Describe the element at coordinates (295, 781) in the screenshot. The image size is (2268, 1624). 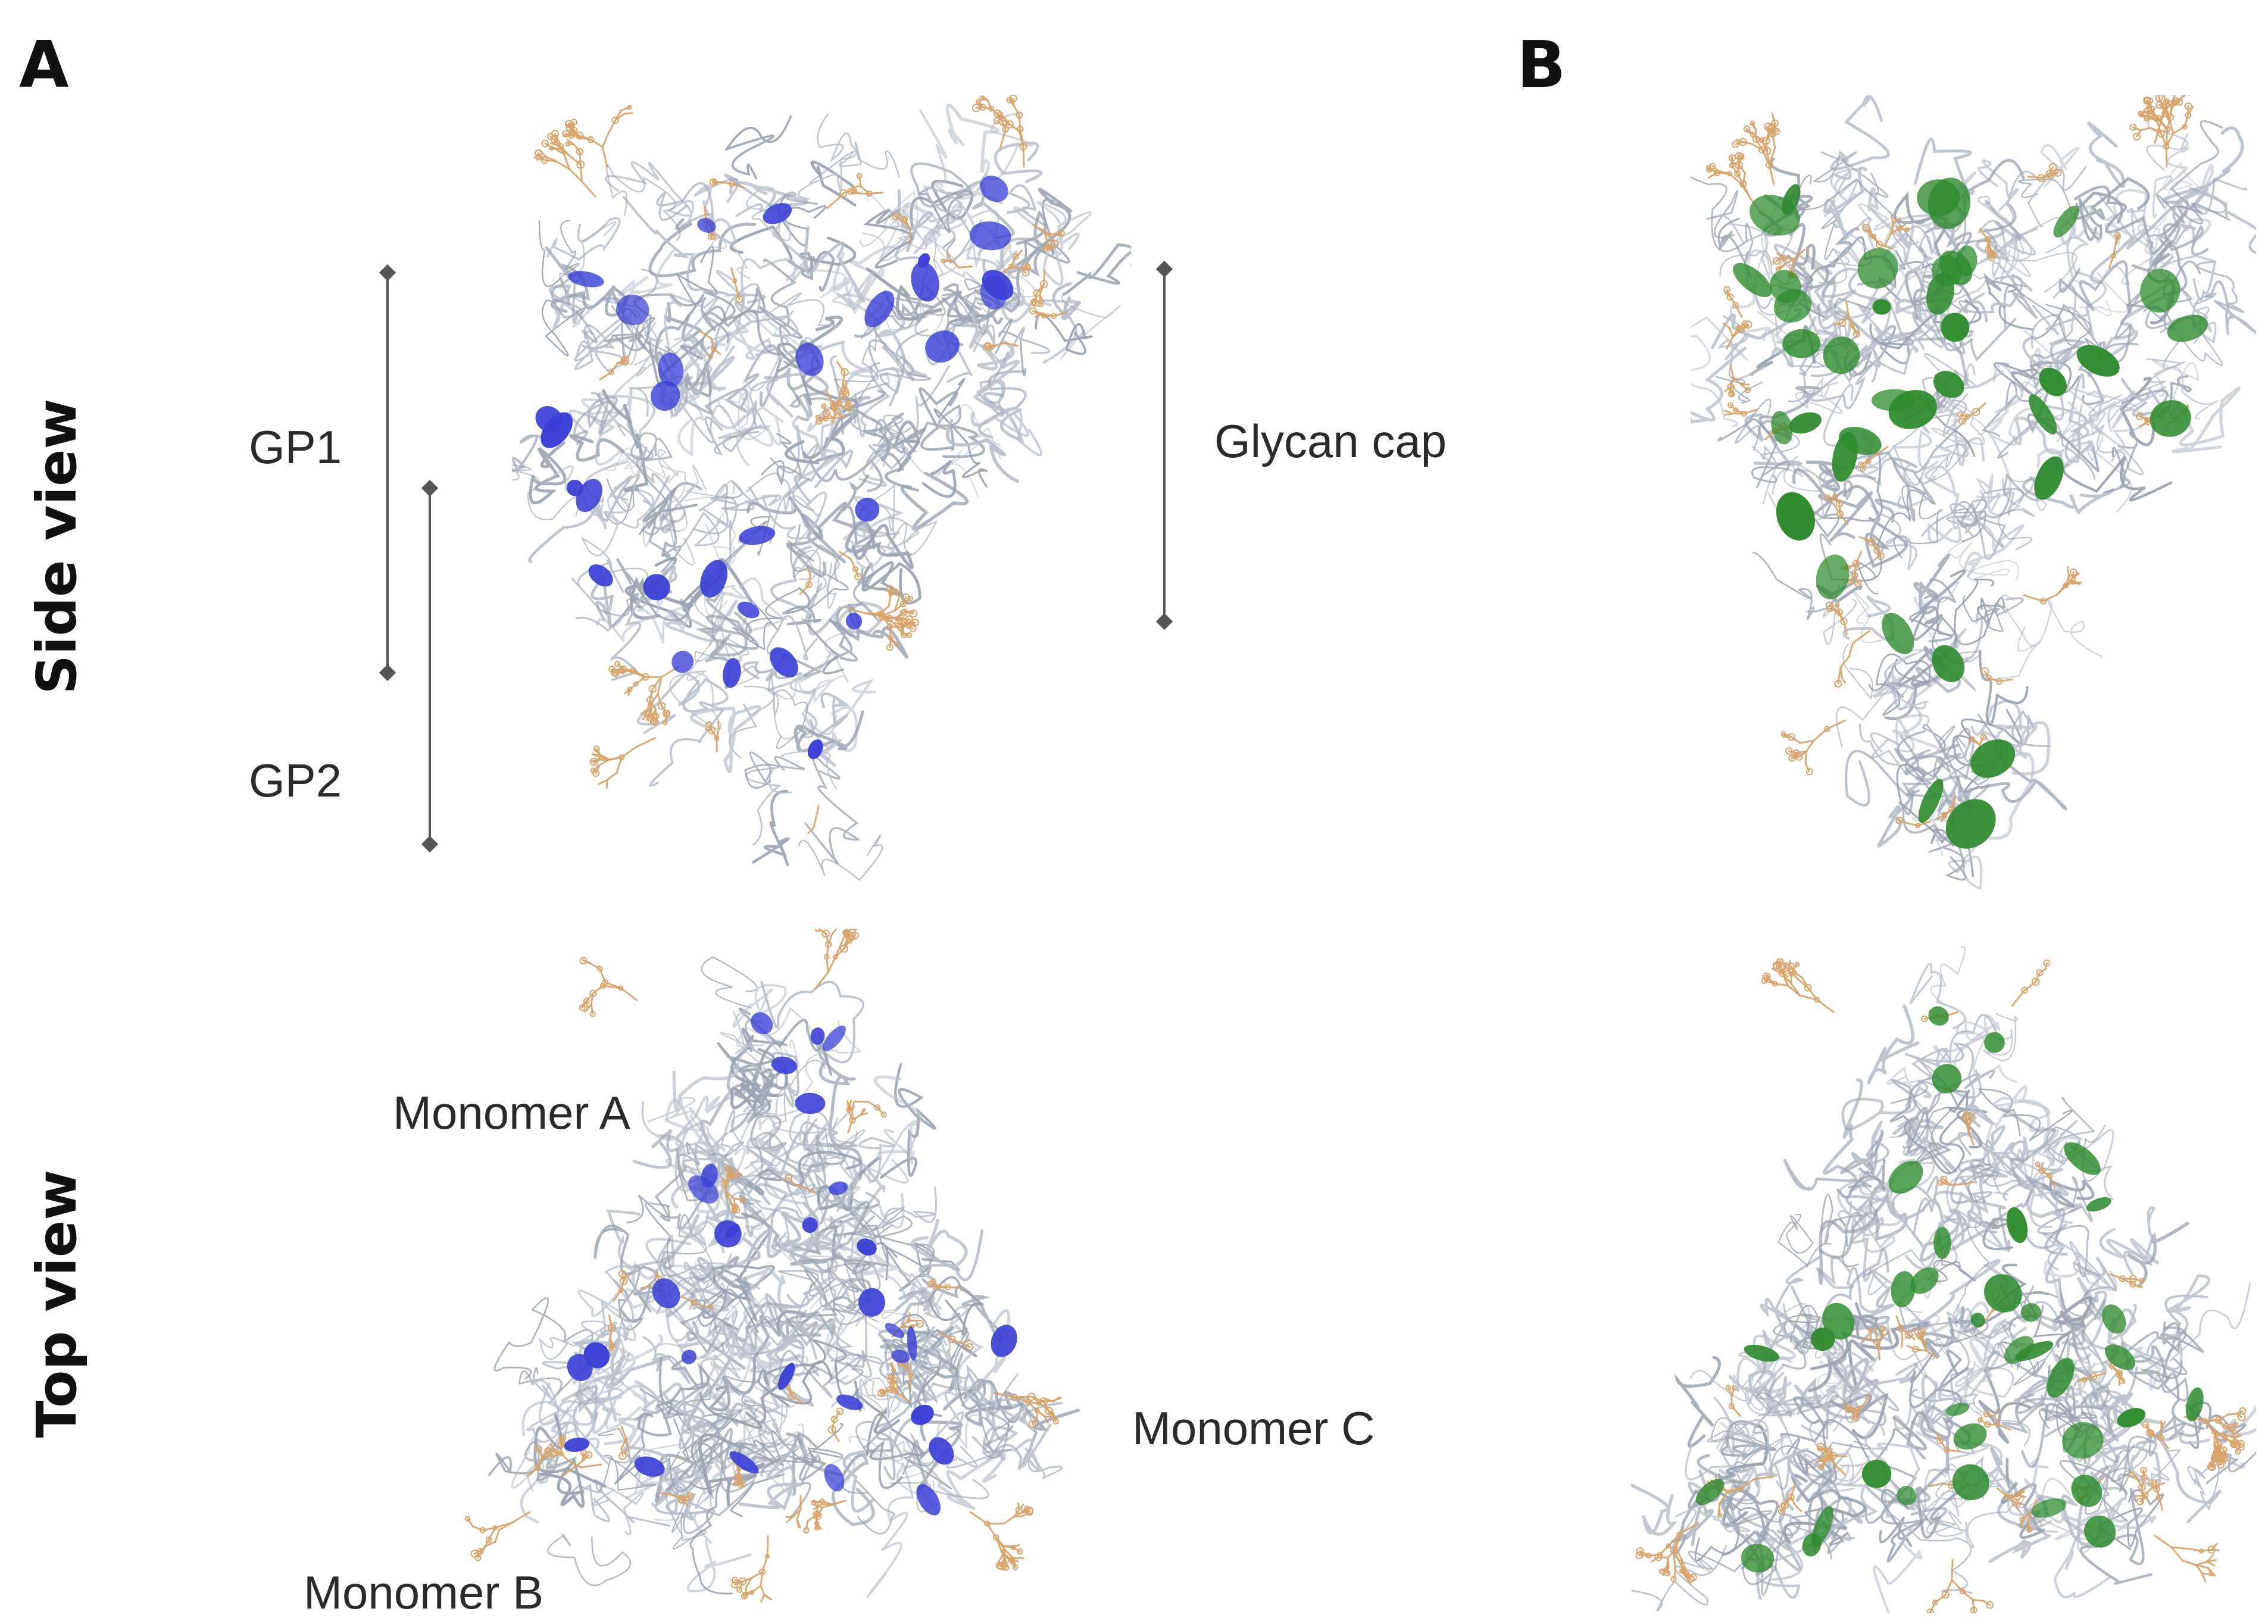
I see `label-gp2: GP2` at that location.